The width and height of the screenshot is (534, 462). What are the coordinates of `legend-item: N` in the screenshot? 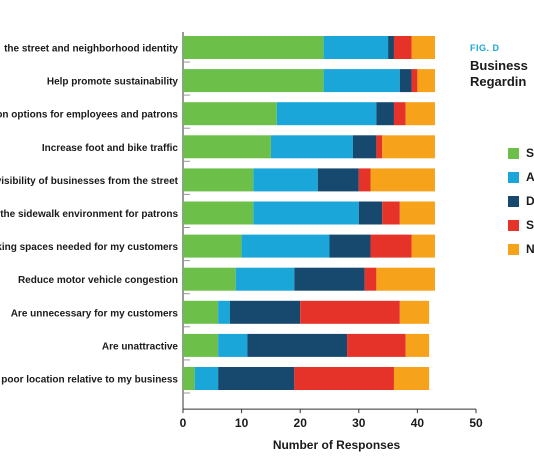 It's located at (521, 249).